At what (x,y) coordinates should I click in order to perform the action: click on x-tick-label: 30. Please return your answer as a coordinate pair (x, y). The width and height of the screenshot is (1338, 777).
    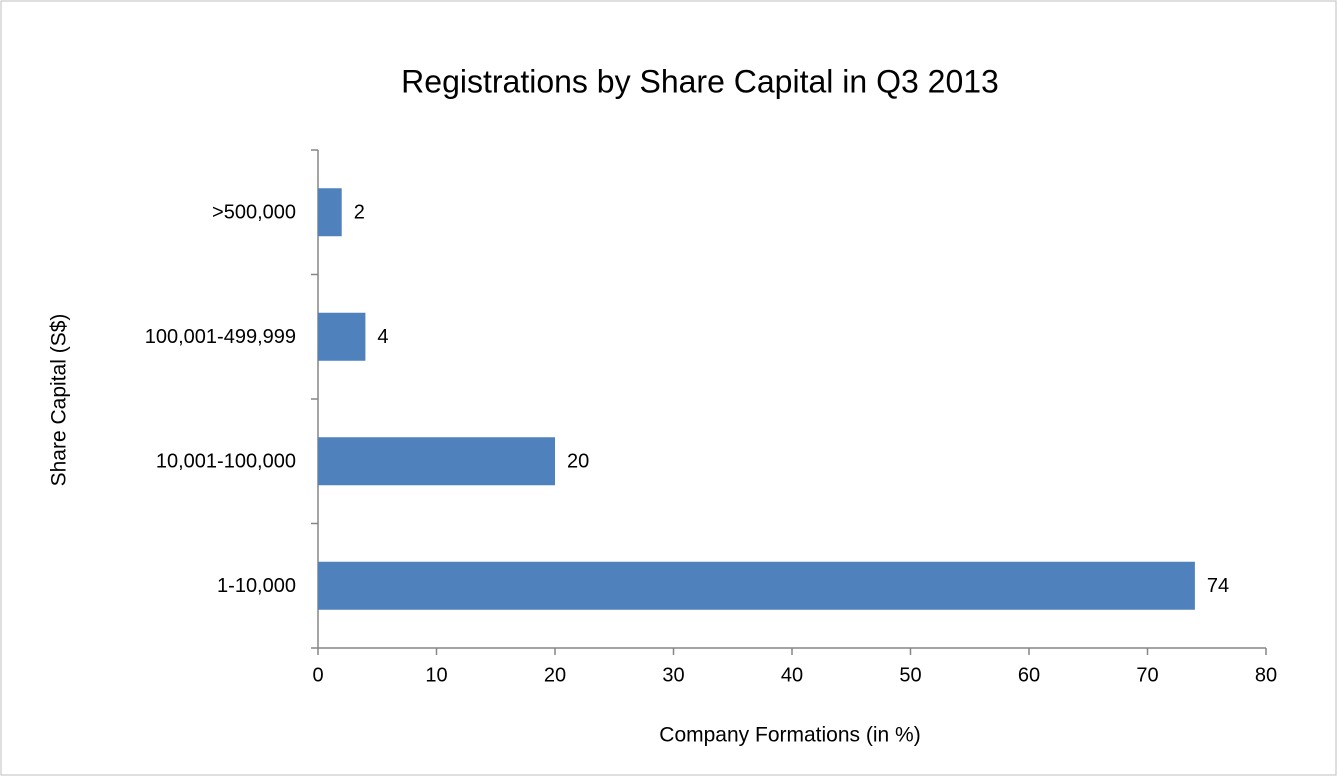
    Looking at the image, I should click on (673, 675).